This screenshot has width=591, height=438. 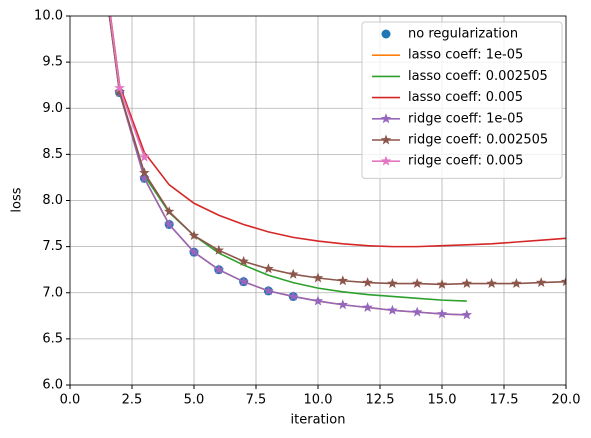 What do you see at coordinates (52, 108) in the screenshot?
I see `y-tick-label: 9.0` at bounding box center [52, 108].